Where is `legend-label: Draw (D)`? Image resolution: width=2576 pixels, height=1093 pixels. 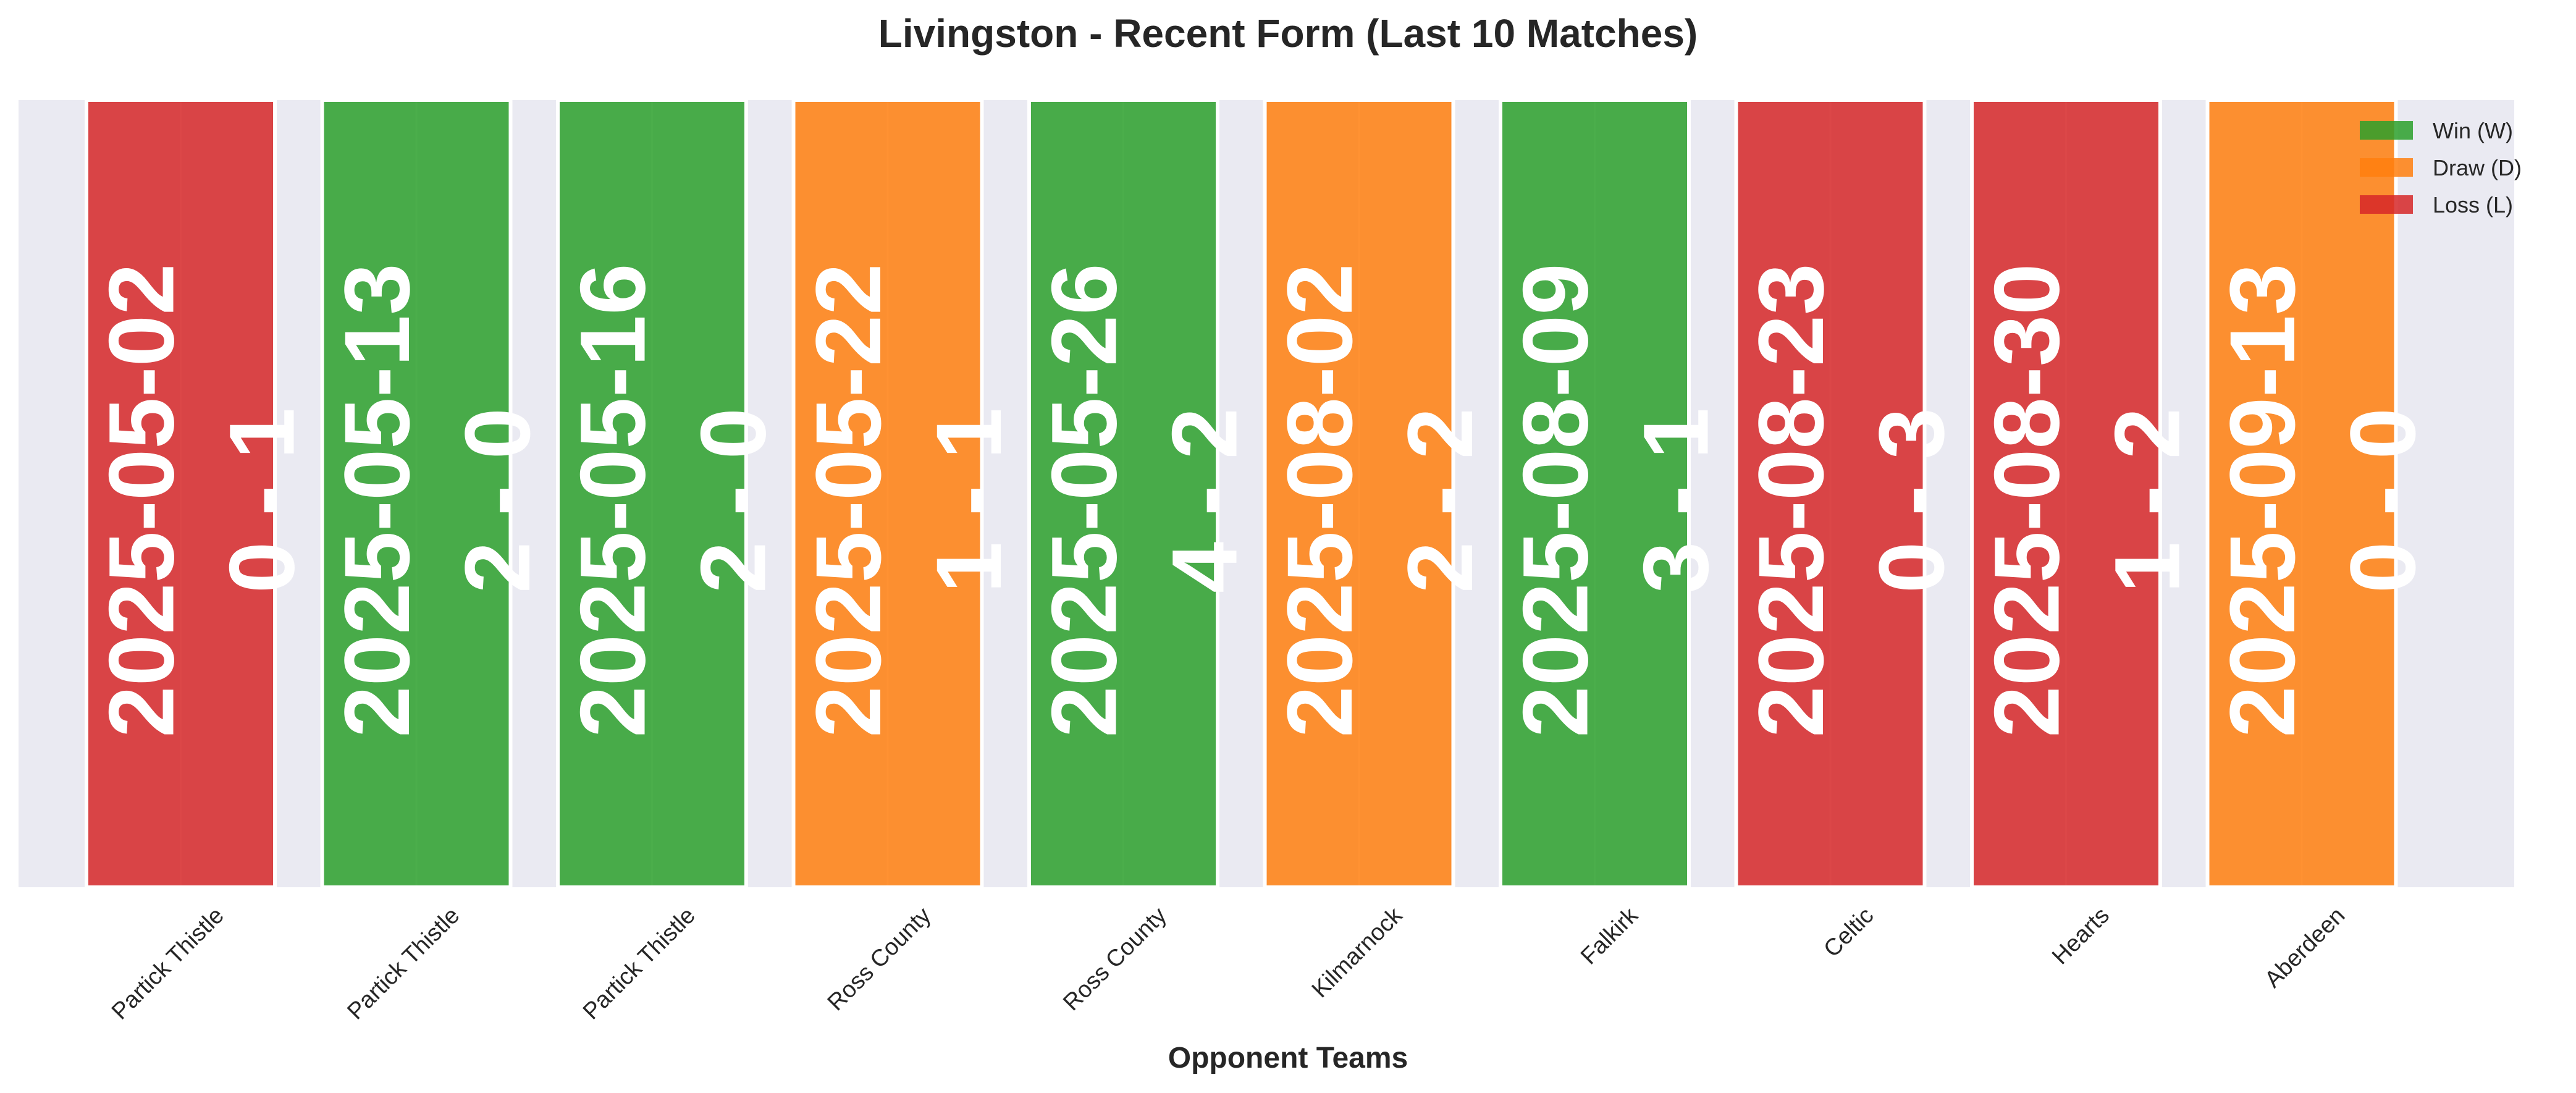 legend-label: Draw (D) is located at coordinates (2477, 167).